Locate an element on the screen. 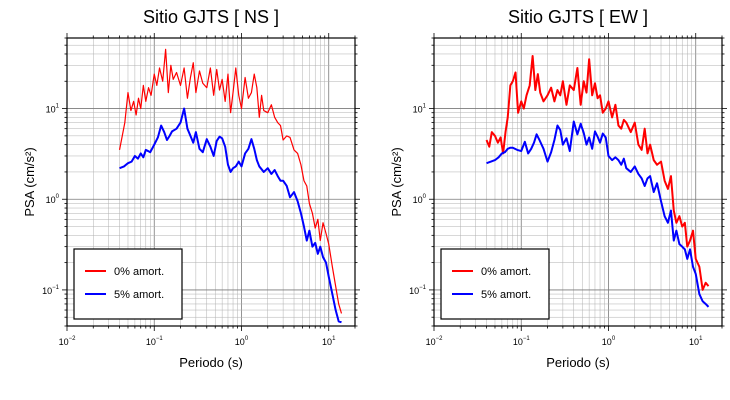  legend-ns: 0% amort. 5% amort. is located at coordinates (128, 284).